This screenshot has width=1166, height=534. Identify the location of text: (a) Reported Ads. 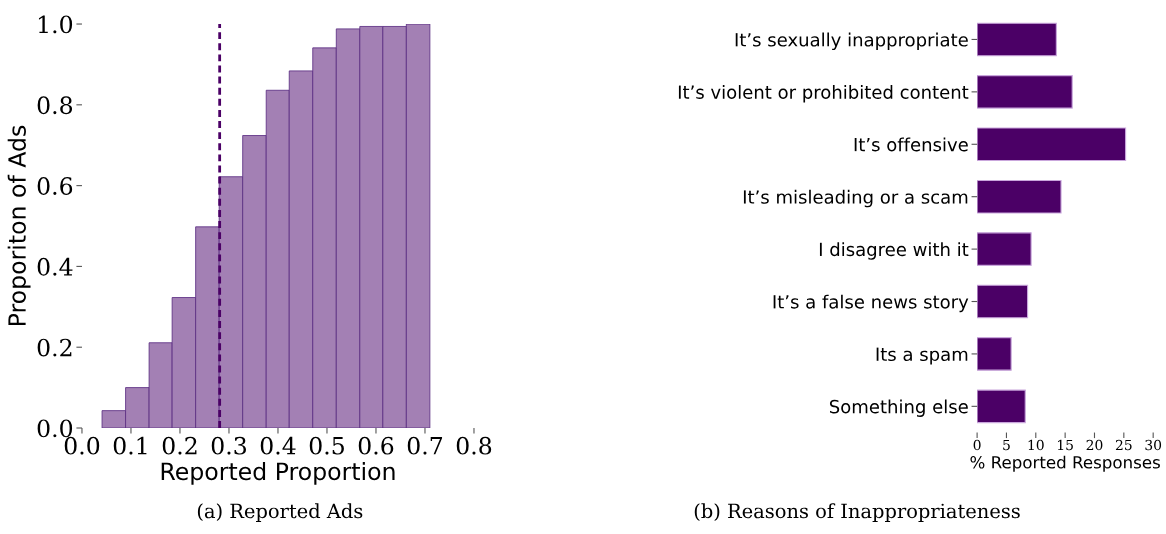
(280, 513).